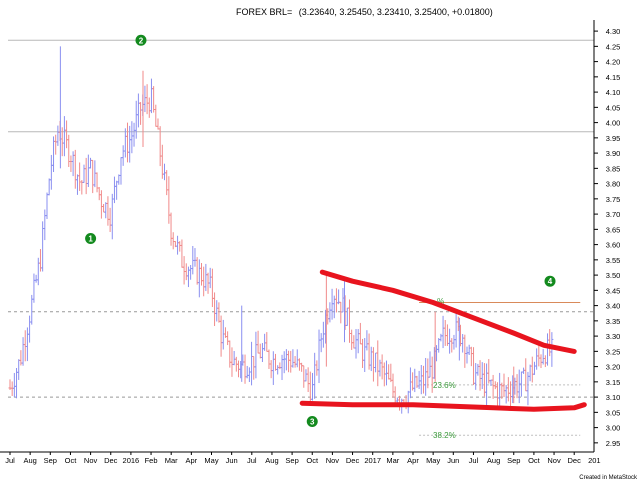 This screenshot has height=487, width=640. I want to click on fib-label-1: 23.6%, so click(444, 385).